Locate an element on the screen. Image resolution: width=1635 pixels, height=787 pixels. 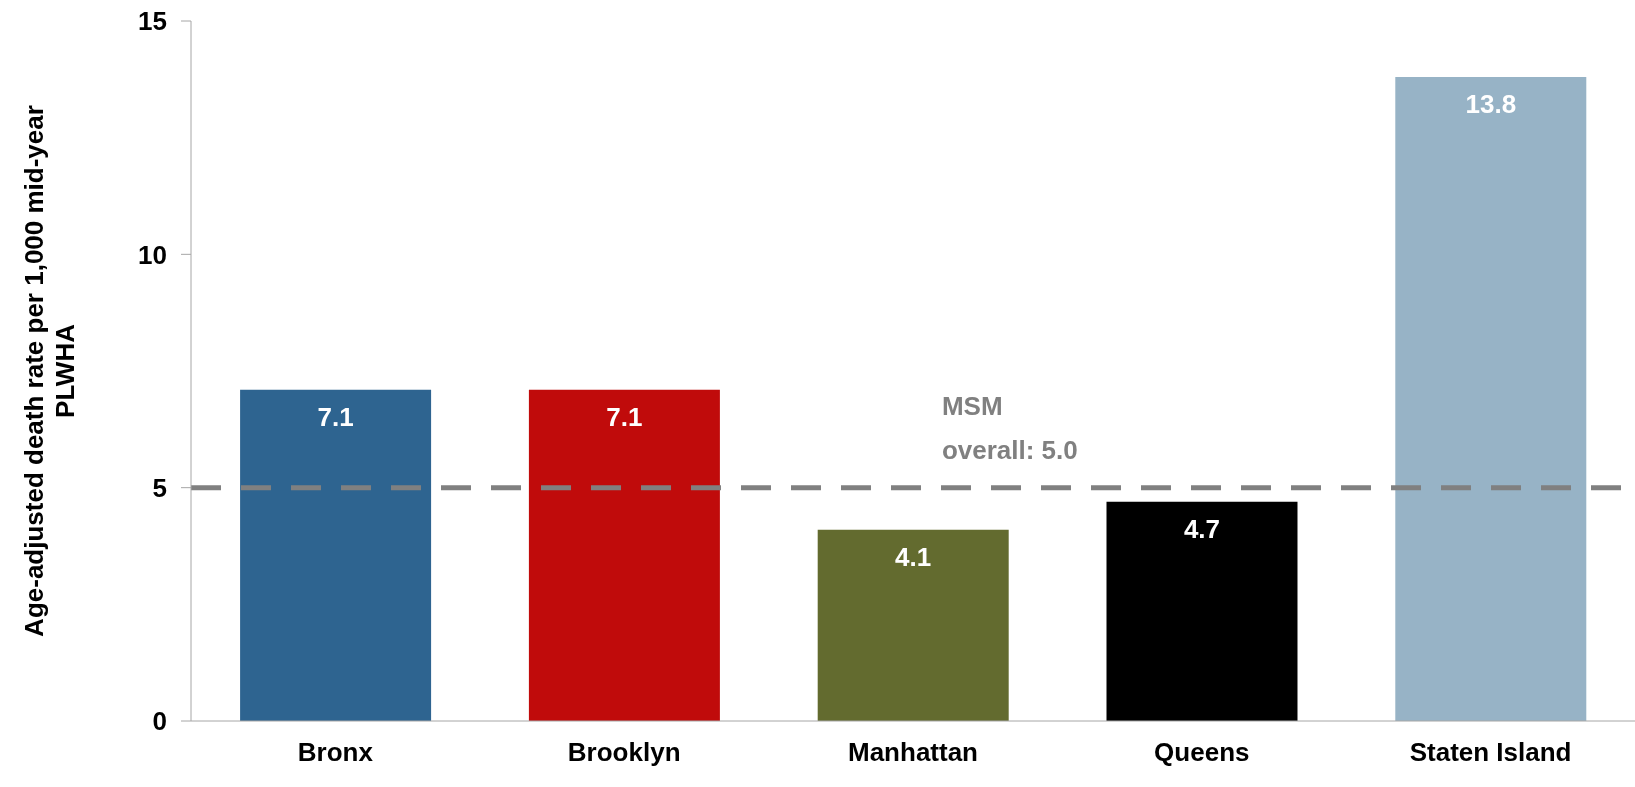
x-tick-label: Staten Island is located at coordinates (1490, 752).